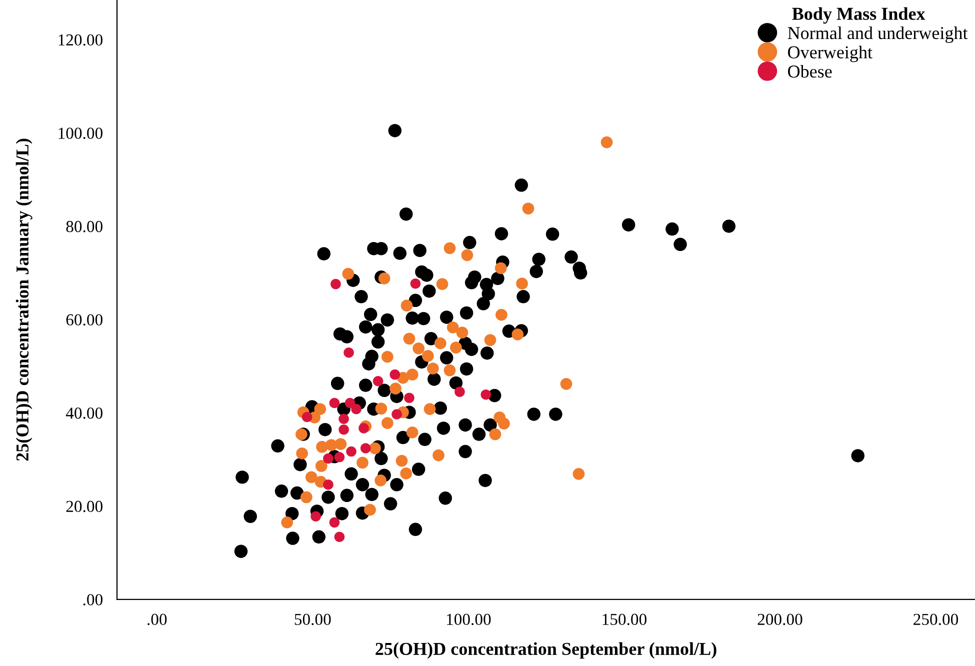 The height and width of the screenshot is (666, 975). What do you see at coordinates (84, 320) in the screenshot?
I see `y-tick-label: 60.00` at bounding box center [84, 320].